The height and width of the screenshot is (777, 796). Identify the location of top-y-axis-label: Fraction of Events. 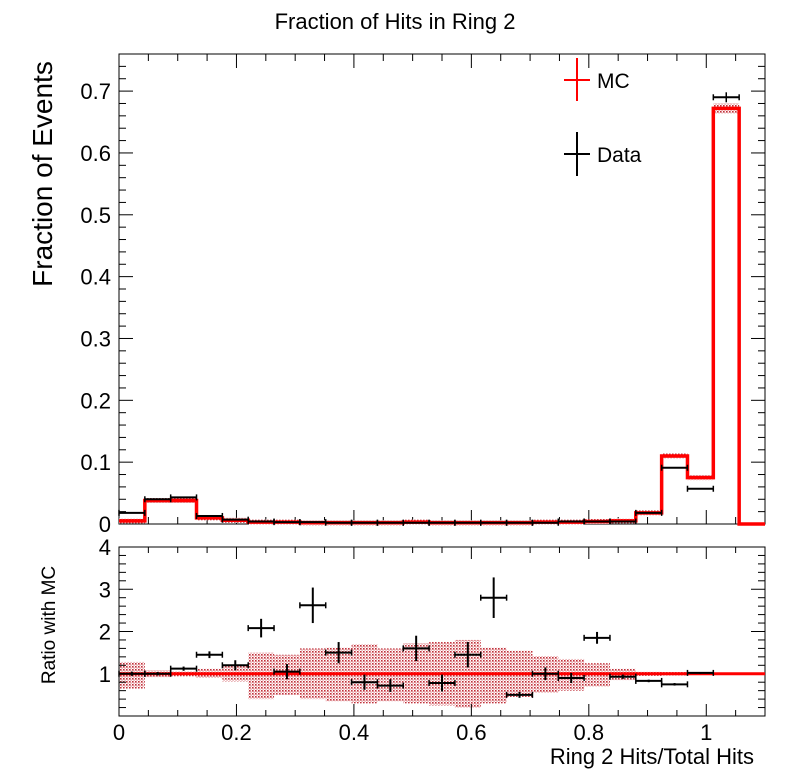
(42, 174).